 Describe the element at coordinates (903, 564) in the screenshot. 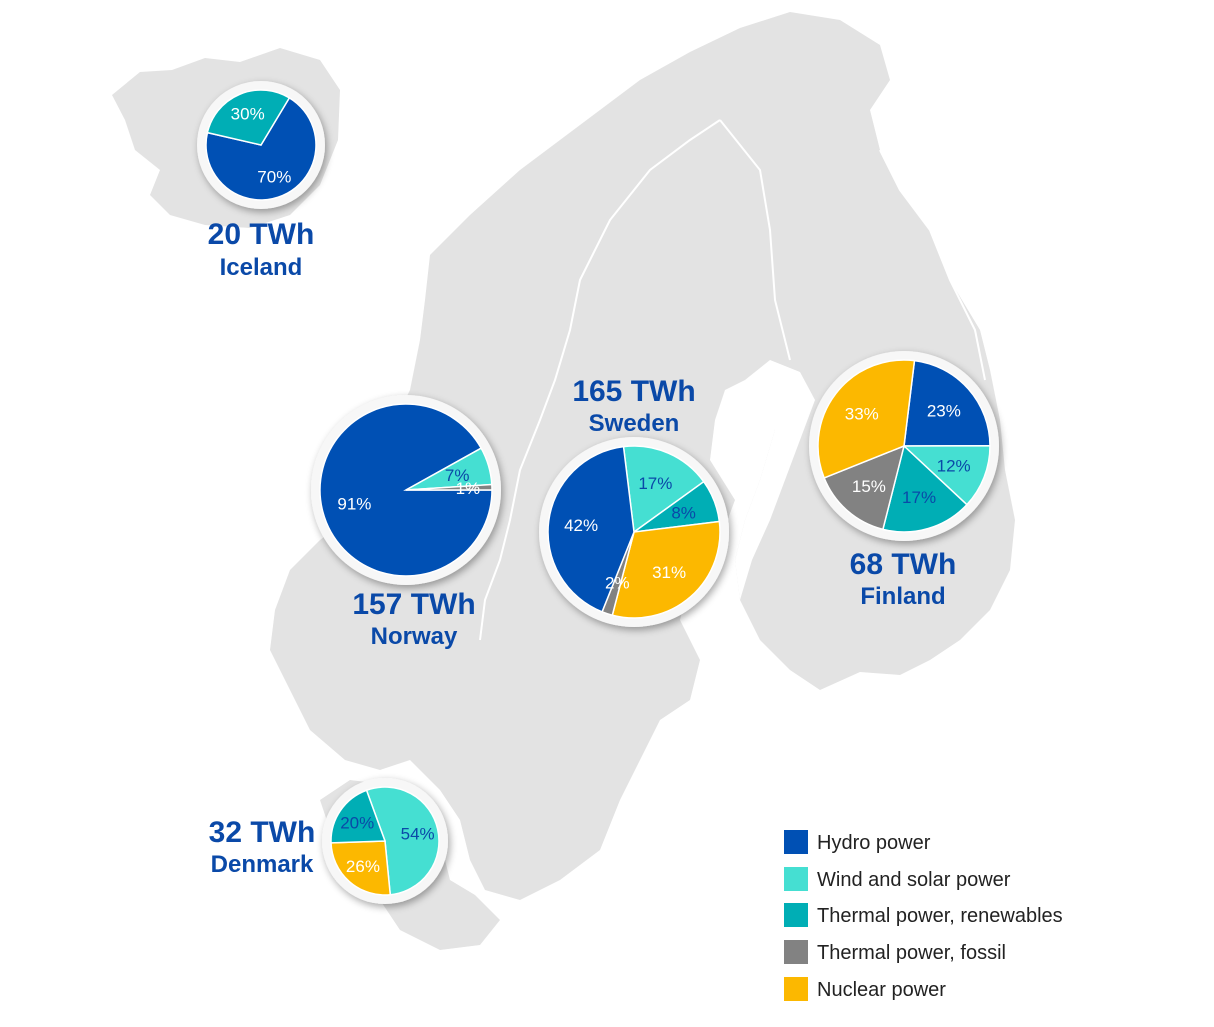

I see `total-finland: 68 TWh` at that location.